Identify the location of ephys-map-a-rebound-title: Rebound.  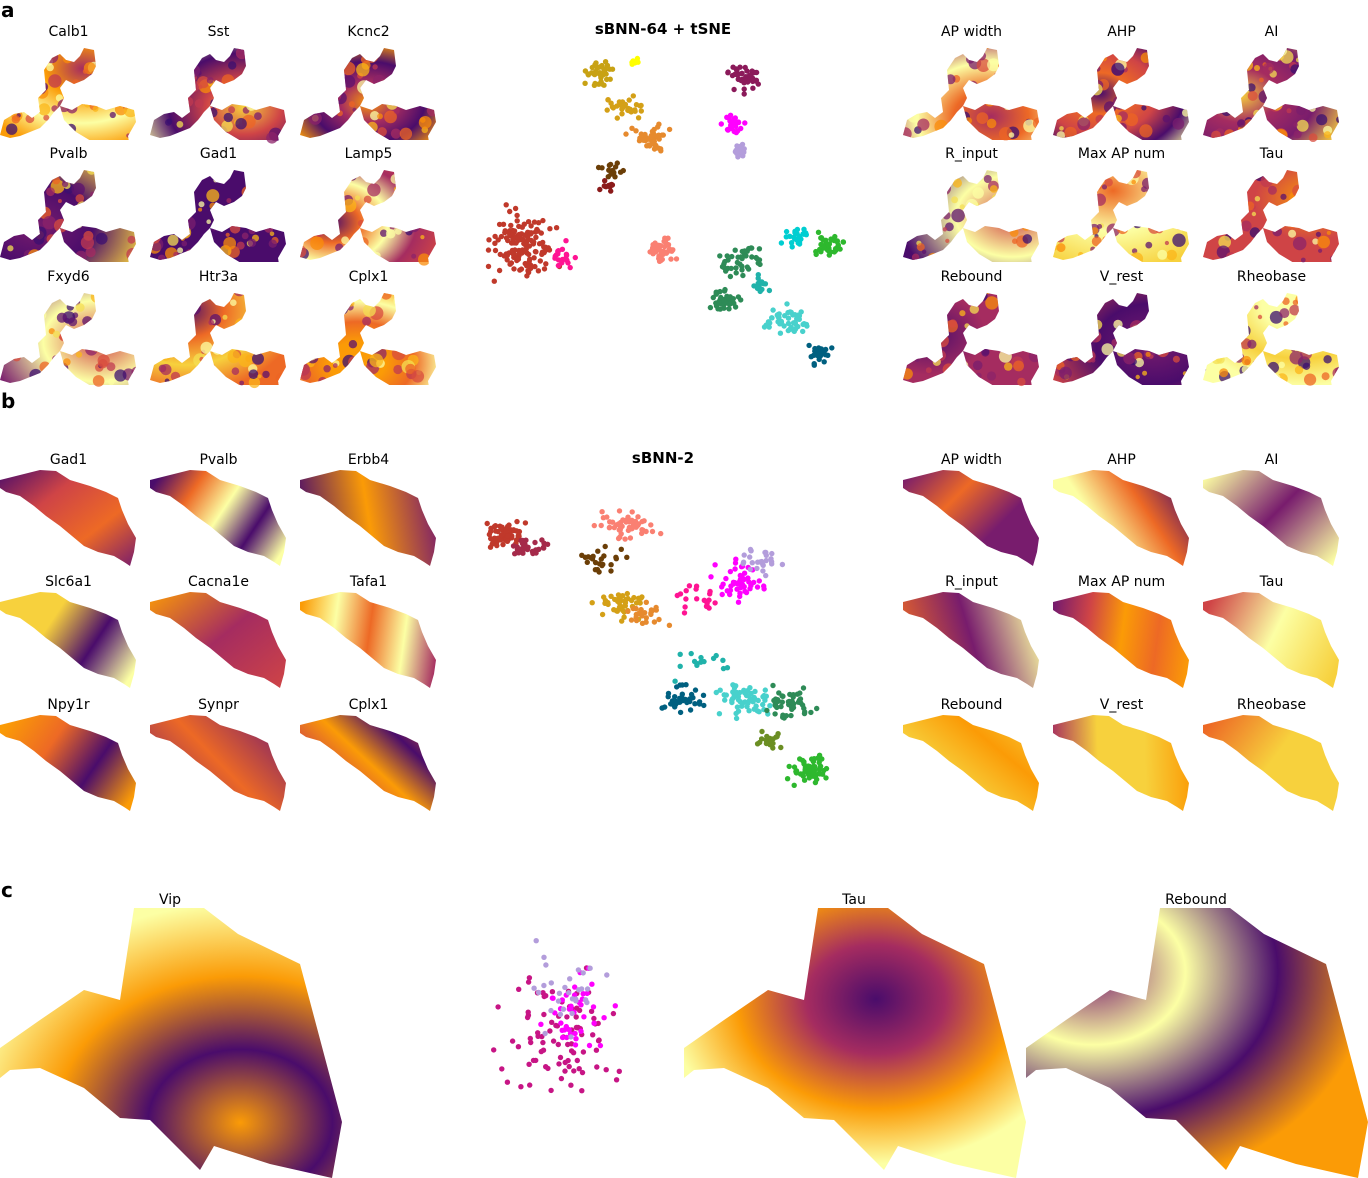
(972, 277).